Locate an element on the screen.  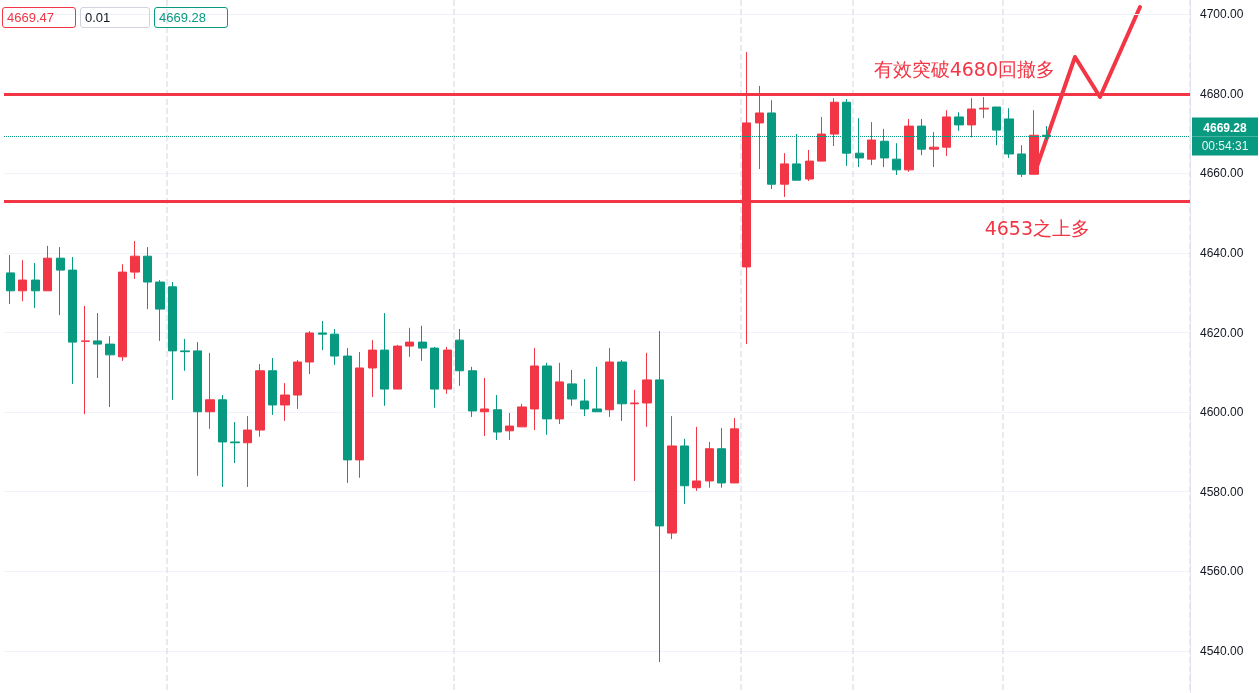
y-tick-label: 4640.00 is located at coordinates (1222, 253).